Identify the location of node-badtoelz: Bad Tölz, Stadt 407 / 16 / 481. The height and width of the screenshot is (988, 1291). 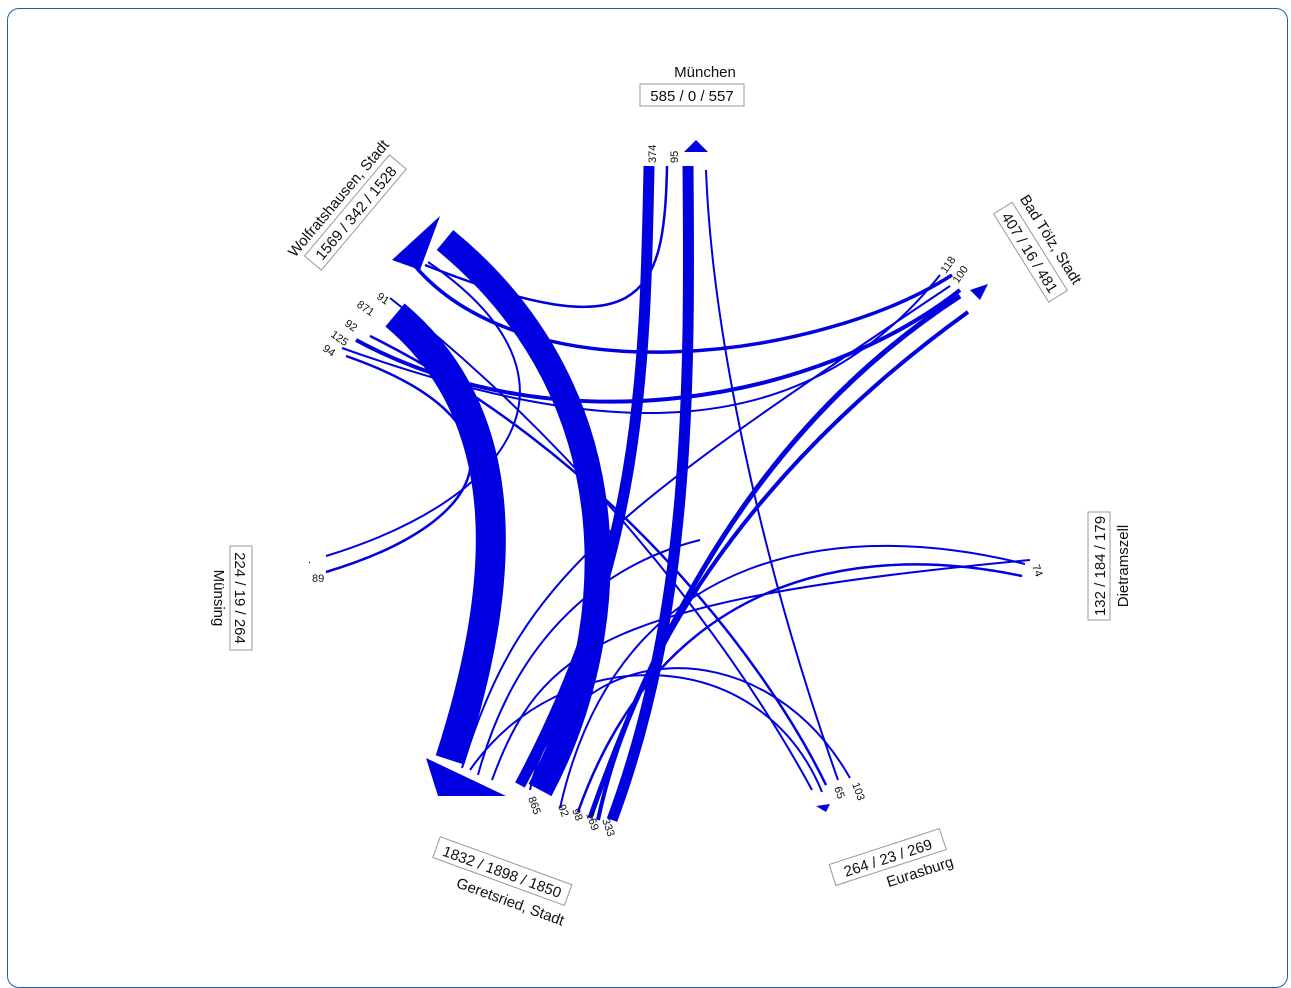
(1038, 247).